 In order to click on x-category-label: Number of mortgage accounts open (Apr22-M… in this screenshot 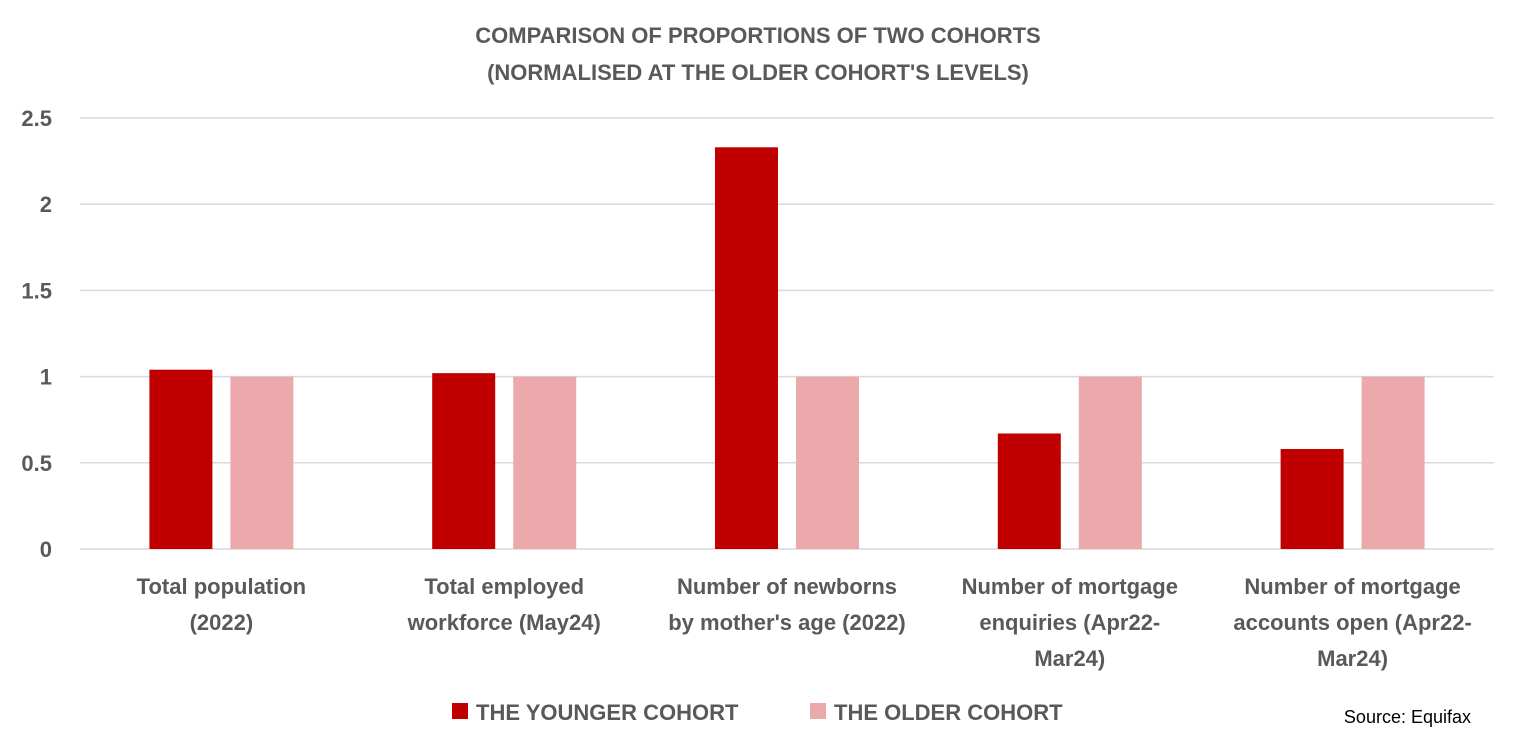, I will do `click(1352, 622)`.